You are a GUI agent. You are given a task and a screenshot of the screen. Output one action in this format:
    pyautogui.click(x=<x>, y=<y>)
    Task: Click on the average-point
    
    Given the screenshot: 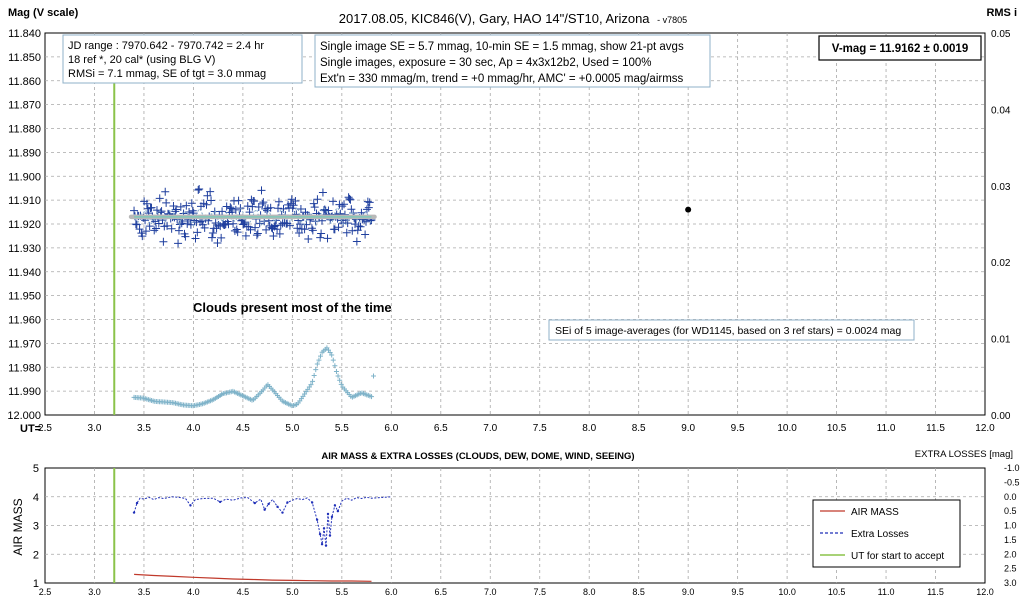 What is the action you would take?
    pyautogui.click(x=688, y=209)
    